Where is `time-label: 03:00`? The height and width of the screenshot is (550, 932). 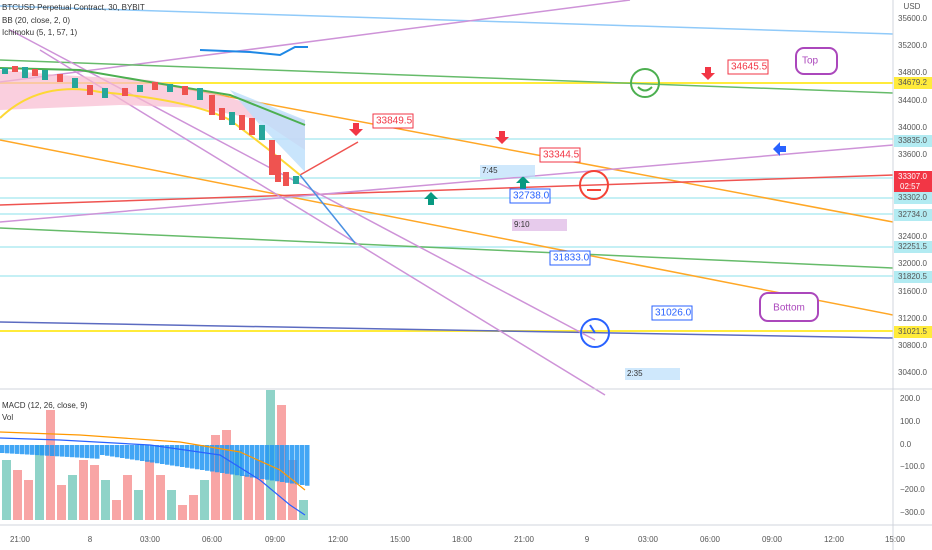
time-label: 03:00 is located at coordinates (150, 539).